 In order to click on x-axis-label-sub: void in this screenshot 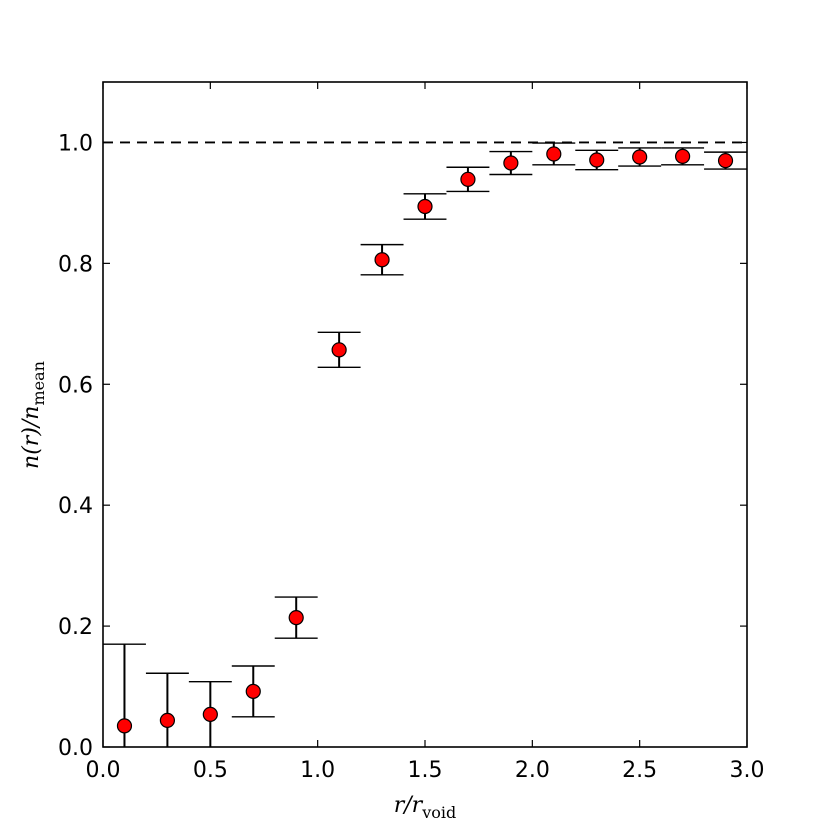, I will do `click(438, 812)`.